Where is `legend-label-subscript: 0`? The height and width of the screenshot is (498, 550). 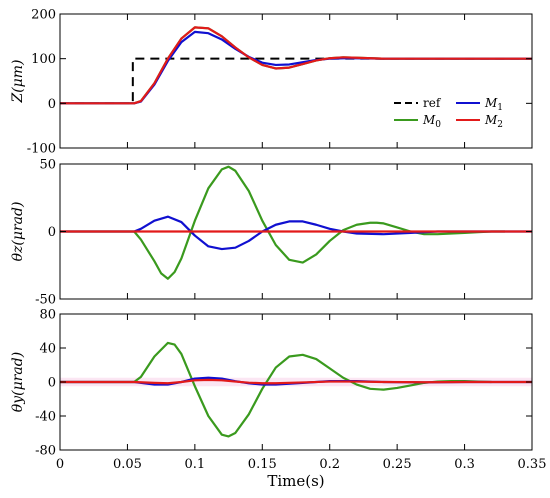
legend-label-subscript: 0 is located at coordinates (438, 125).